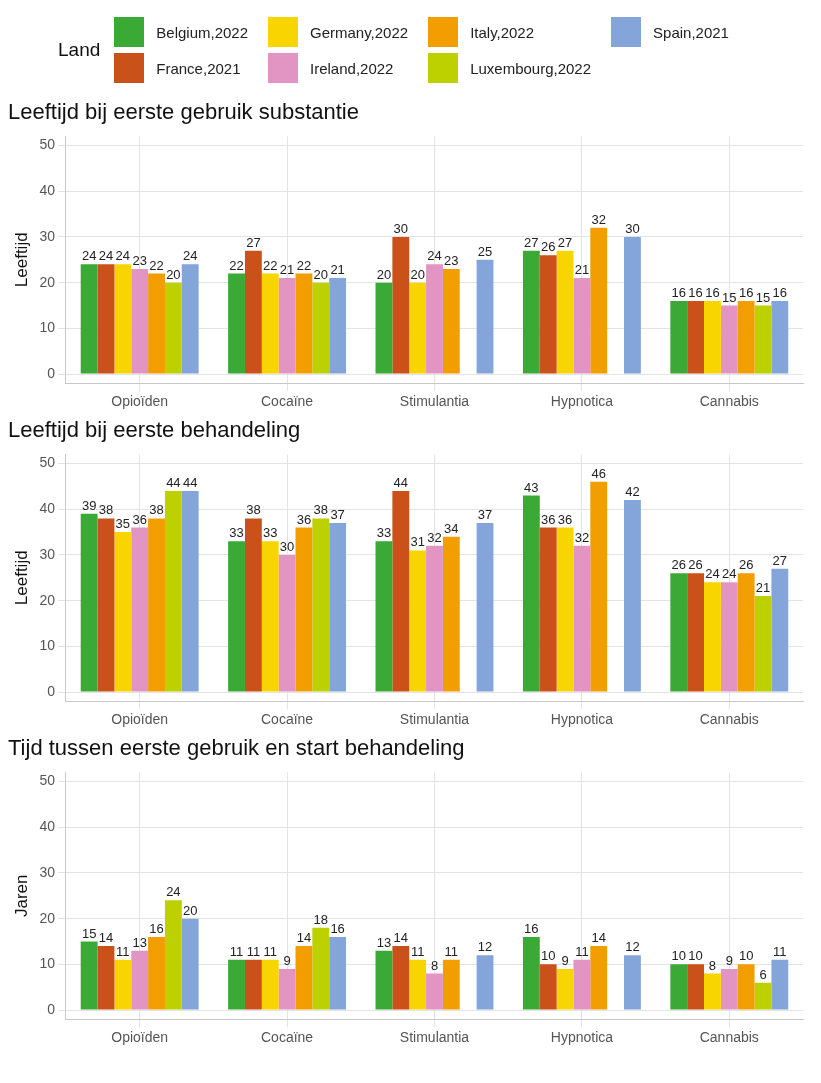 This screenshot has width=821, height=1083. I want to click on data-label: 31, so click(417, 542).